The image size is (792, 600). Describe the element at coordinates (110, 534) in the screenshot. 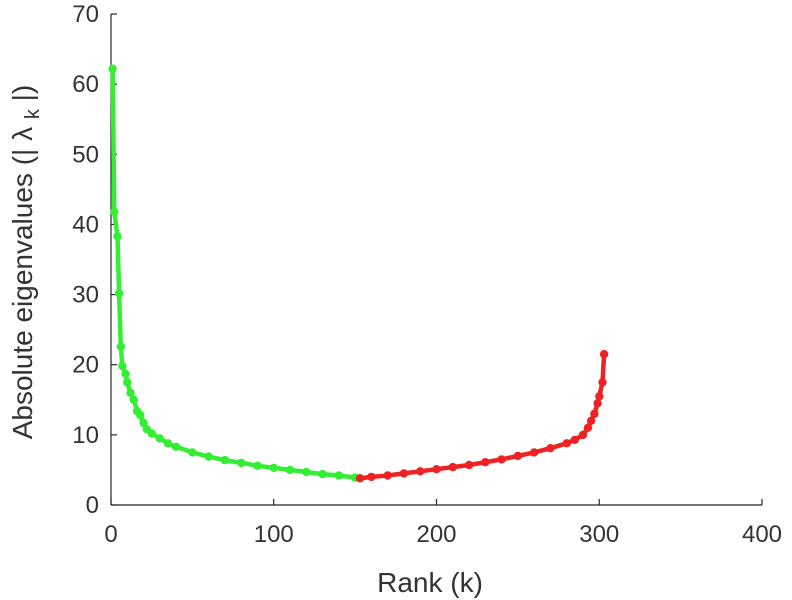

I see `x-tick-label: 0` at that location.